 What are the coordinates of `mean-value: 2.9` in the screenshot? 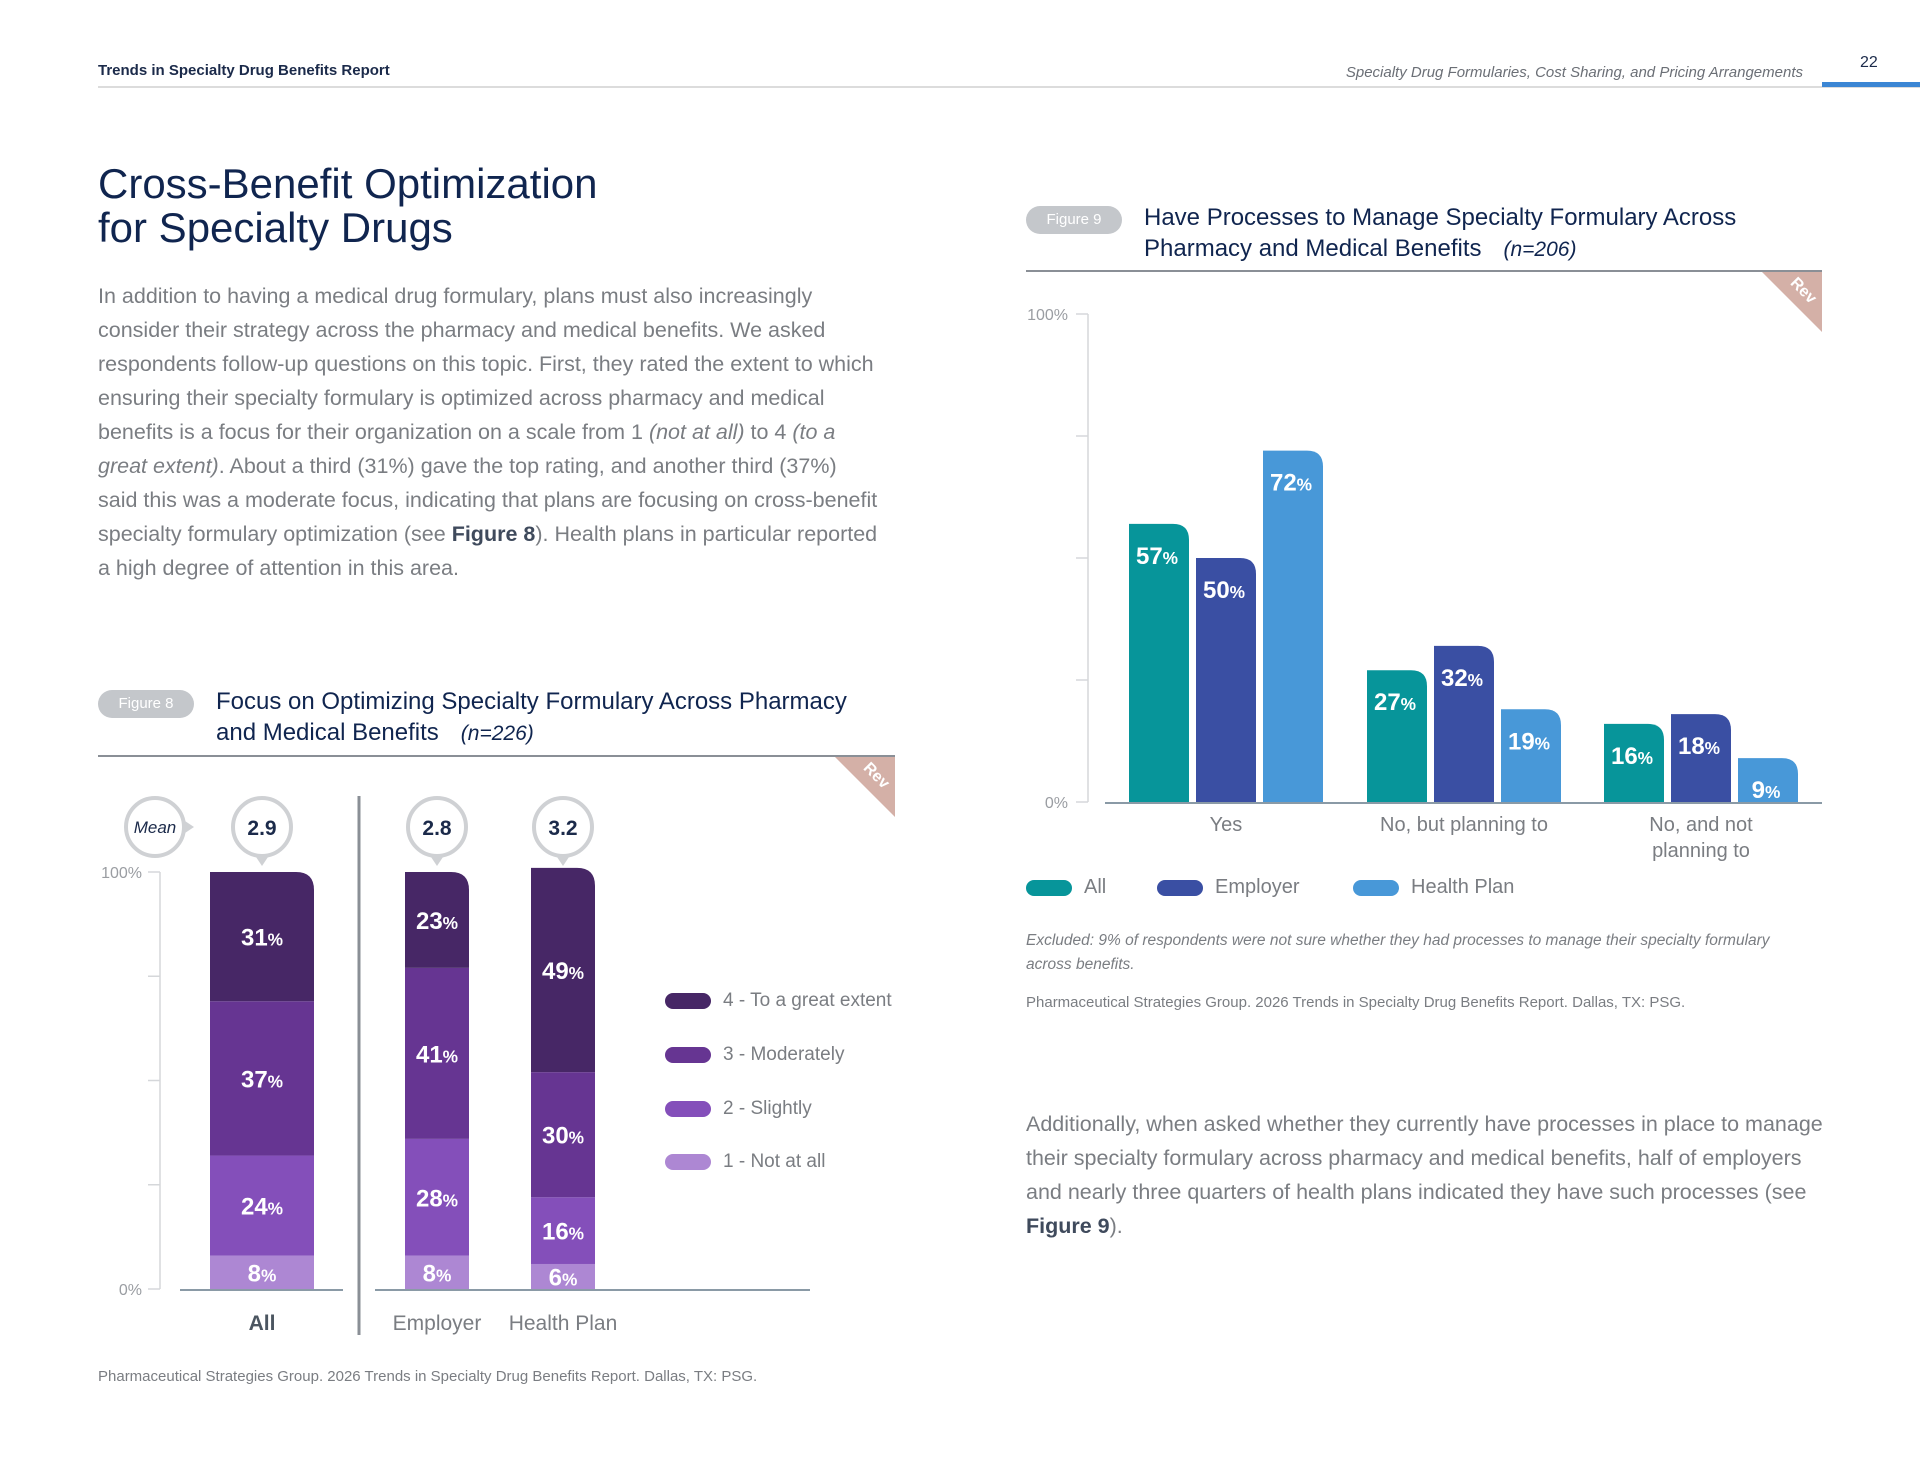 It's located at (261, 828).